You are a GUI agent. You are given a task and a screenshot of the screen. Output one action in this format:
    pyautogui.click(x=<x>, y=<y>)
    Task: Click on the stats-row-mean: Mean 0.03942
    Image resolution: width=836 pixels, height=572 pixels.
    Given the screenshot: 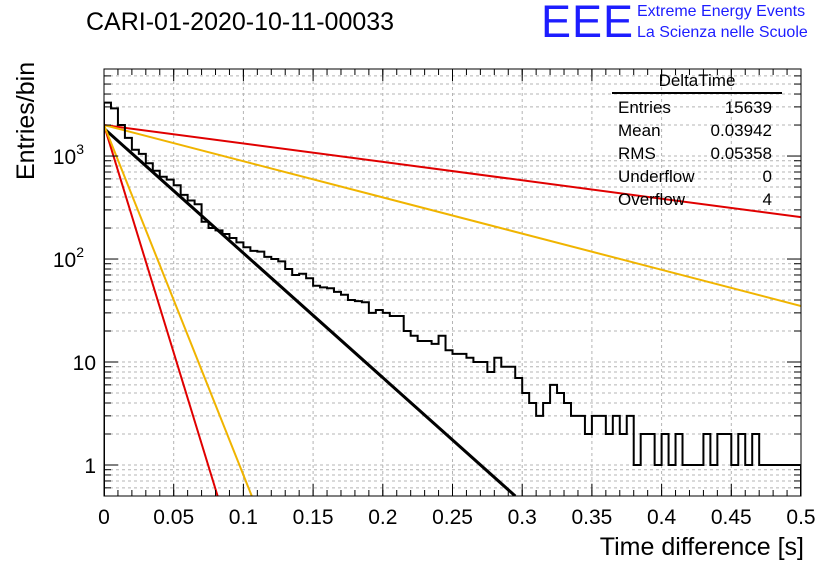 What is the action you would take?
    pyautogui.click(x=697, y=130)
    